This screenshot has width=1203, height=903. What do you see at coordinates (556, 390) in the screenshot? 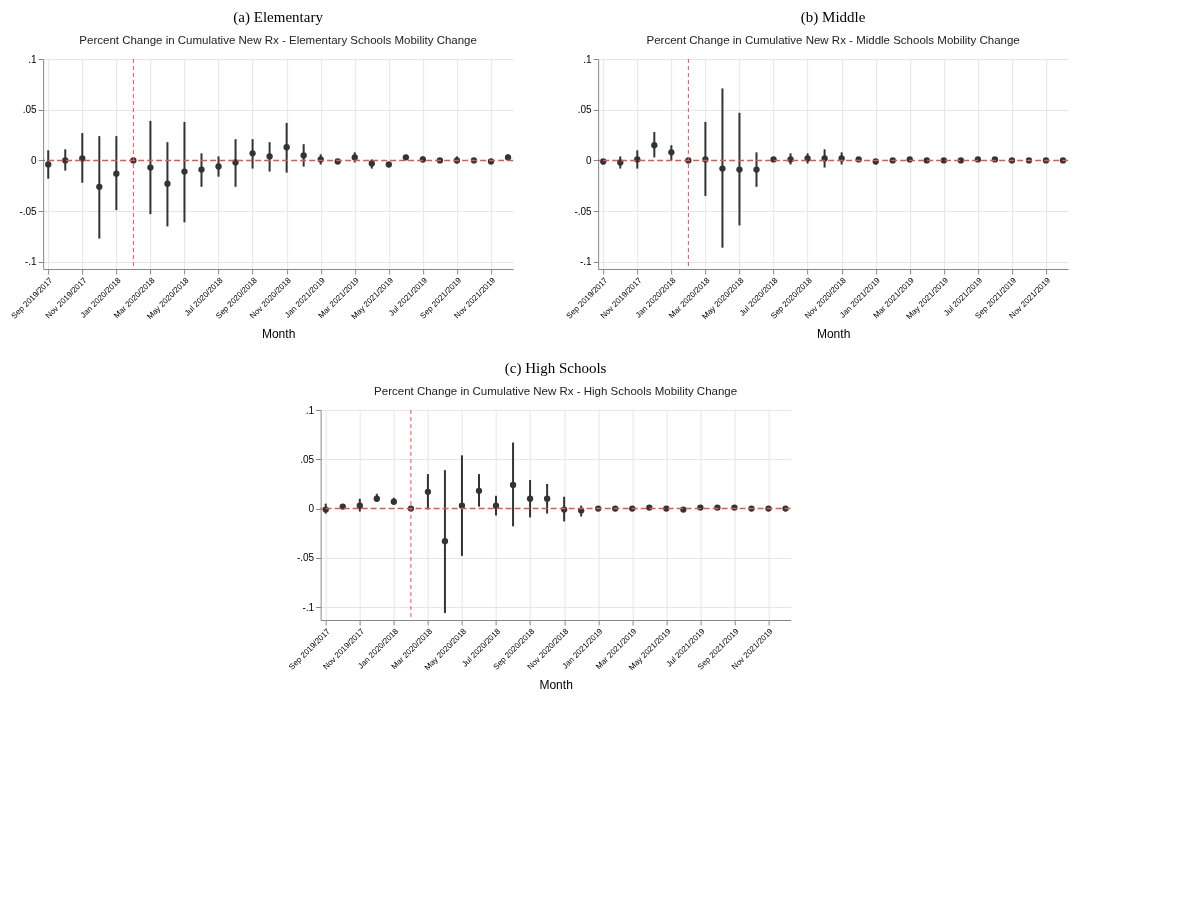
I see `chart-subtitle: Percent Change in Cumulative New Rx - High Schools Mobility Change` at bounding box center [556, 390].